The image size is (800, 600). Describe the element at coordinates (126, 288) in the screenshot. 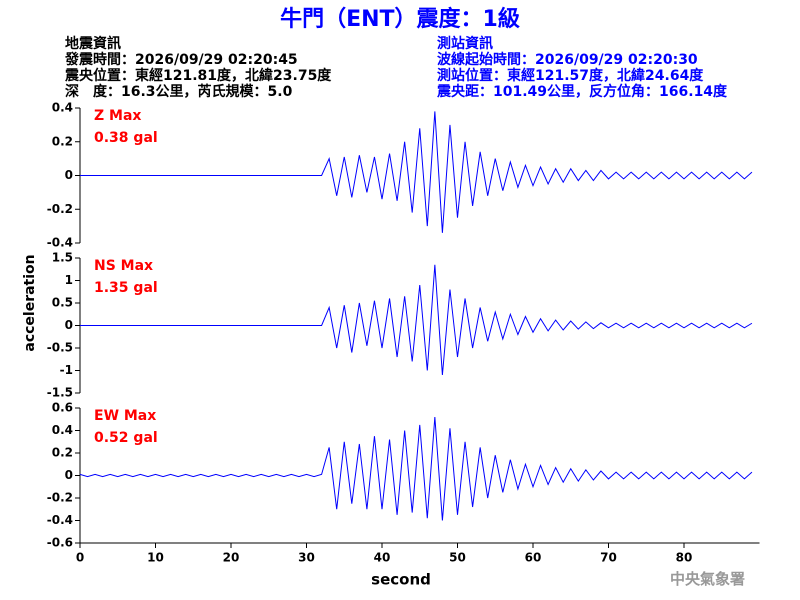

I see `panel-label: 1.35 gal` at that location.